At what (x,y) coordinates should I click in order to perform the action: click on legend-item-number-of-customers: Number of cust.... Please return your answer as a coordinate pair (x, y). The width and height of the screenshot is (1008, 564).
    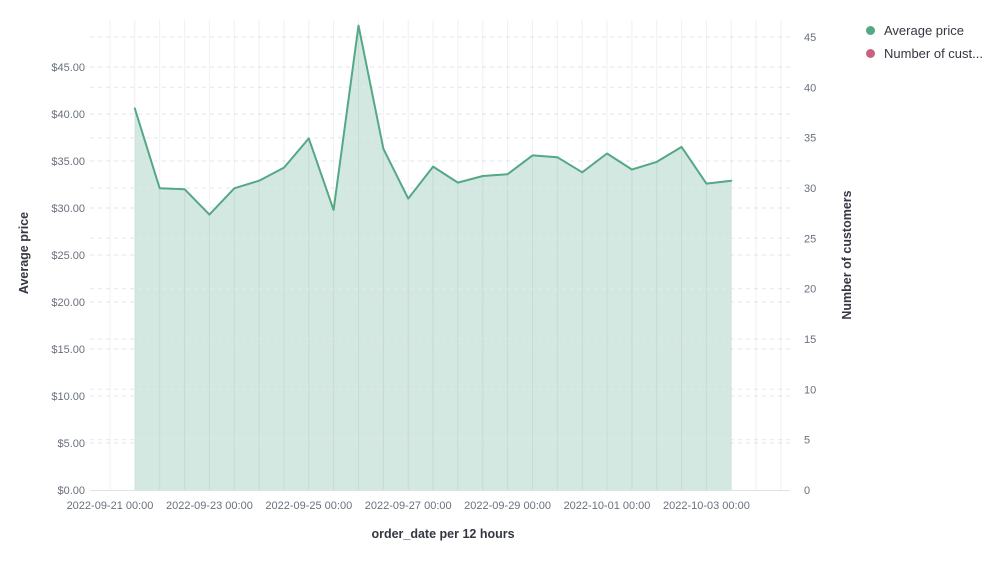
    Looking at the image, I should click on (937, 53).